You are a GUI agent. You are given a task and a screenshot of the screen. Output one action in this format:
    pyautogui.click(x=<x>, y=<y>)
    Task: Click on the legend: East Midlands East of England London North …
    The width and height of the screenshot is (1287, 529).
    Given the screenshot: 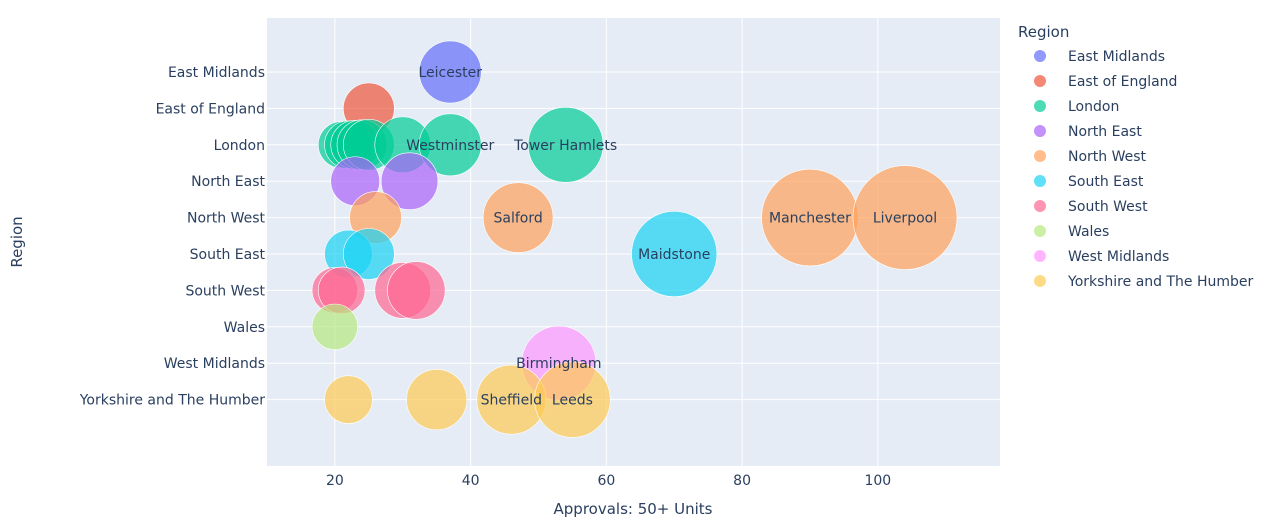 What is the action you would take?
    pyautogui.click(x=1144, y=169)
    